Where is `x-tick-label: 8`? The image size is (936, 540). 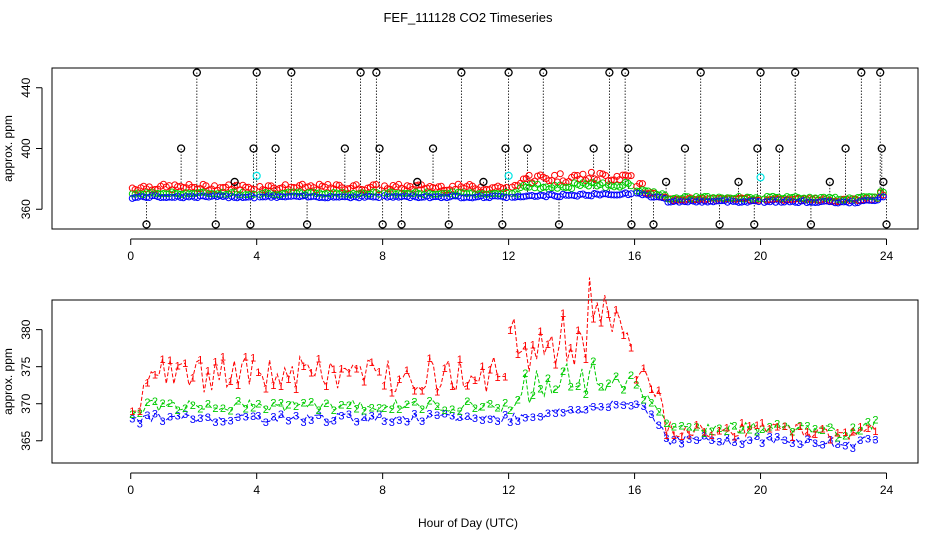 x-tick-label: 8 is located at coordinates (382, 490).